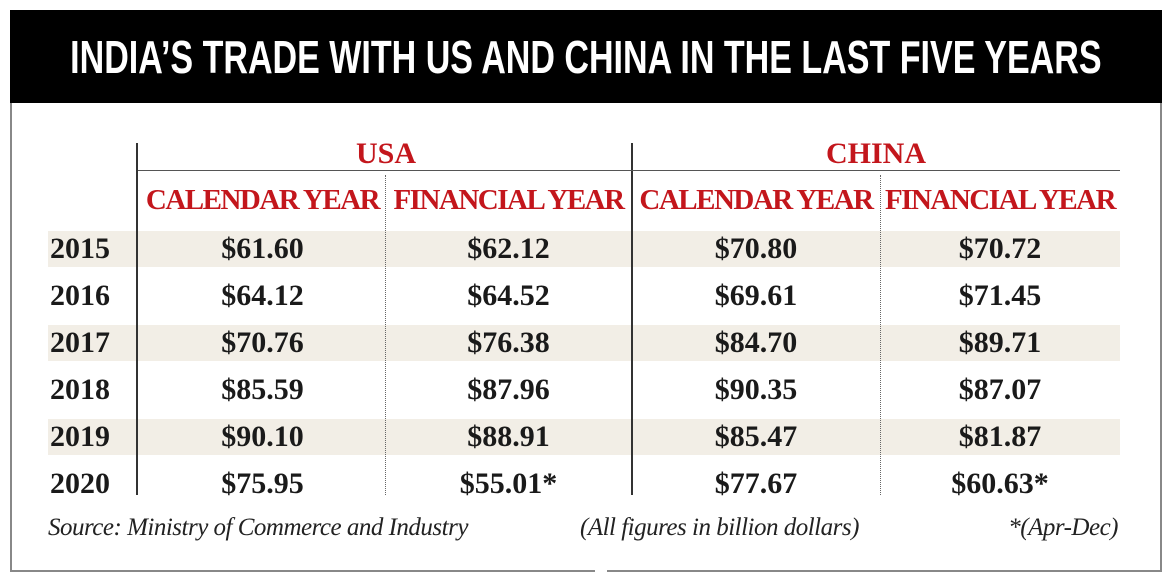 This screenshot has height=582, width=1172. I want to click on value: $61.60, so click(262, 248).